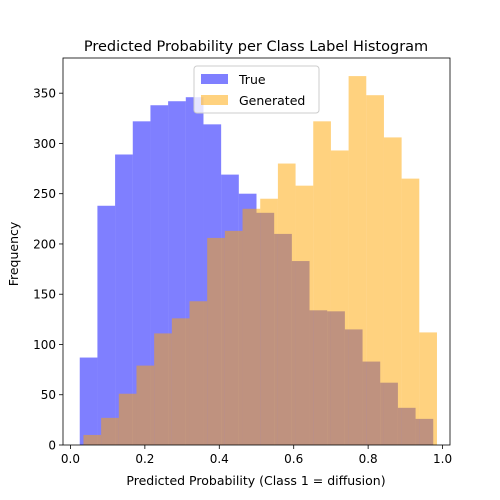 Image resolution: width=500 pixels, height=500 pixels. Describe the element at coordinates (44, 194) in the screenshot. I see `y-tick-label: 250` at that location.